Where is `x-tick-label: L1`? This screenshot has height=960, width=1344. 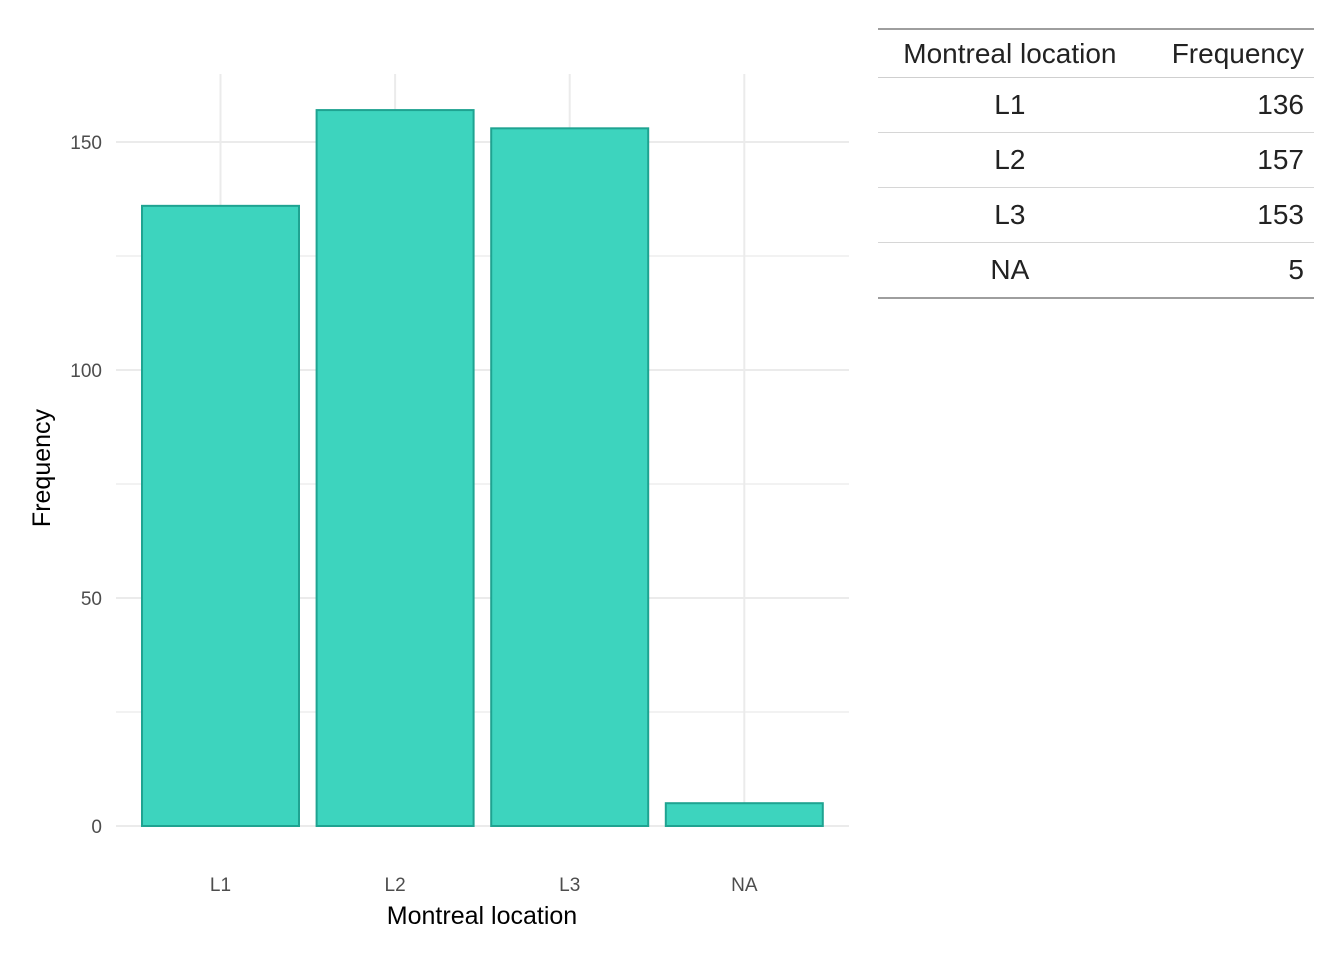 x-tick-label: L1 is located at coordinates (220, 885).